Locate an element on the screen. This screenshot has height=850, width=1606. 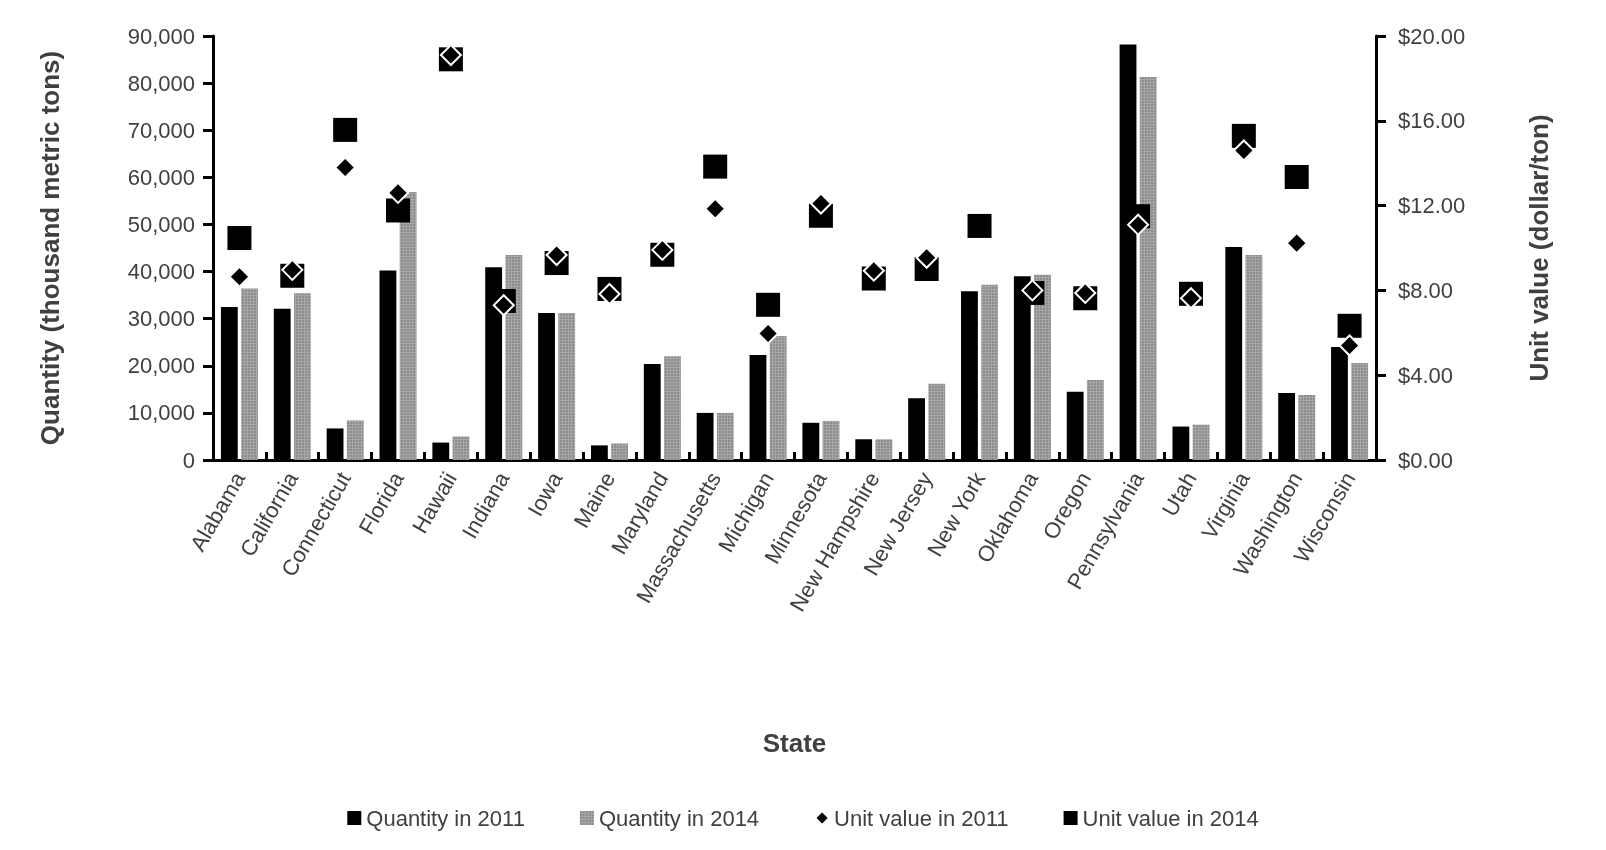
y2-tick-label: $8.00 is located at coordinates (1426, 290).